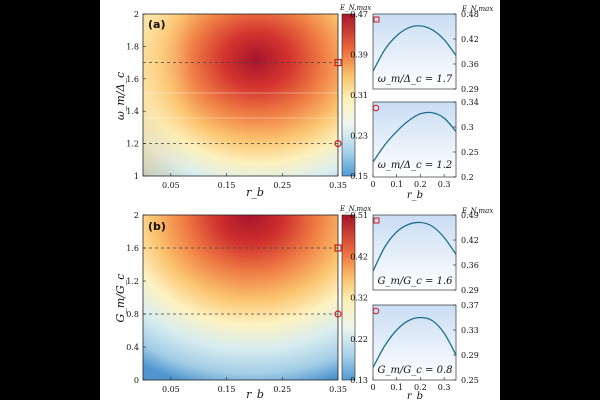  I want to click on caption: G_m/G_c = 0.8, so click(414, 370).